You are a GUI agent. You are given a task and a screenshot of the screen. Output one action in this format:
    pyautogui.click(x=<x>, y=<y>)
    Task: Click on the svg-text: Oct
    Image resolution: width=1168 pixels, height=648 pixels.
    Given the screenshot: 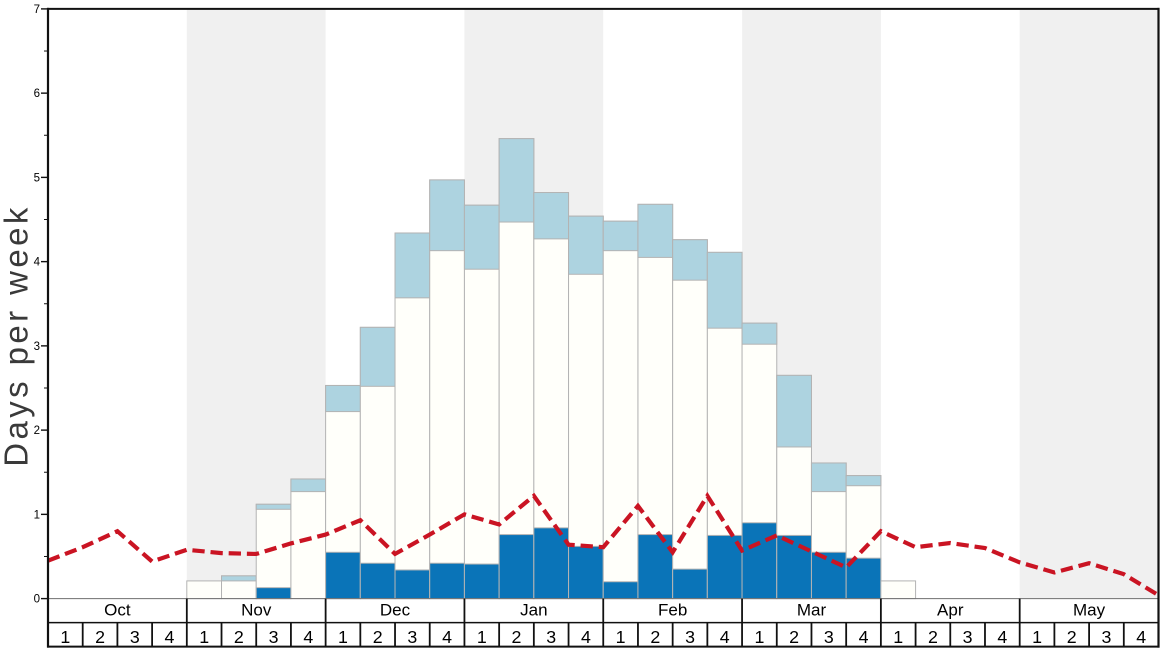 What is the action you would take?
    pyautogui.click(x=117, y=610)
    